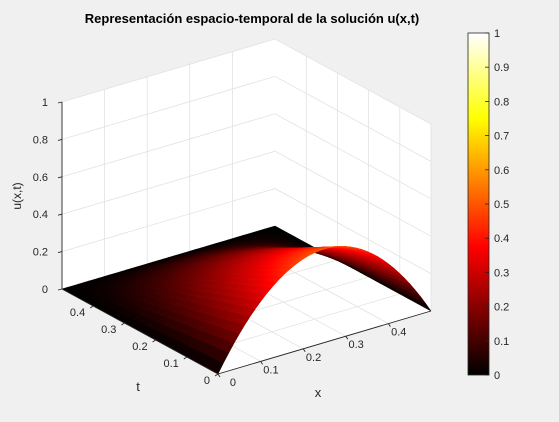  Describe the element at coordinates (324, 342) in the screenshot. I see `x-axis-line` at that location.